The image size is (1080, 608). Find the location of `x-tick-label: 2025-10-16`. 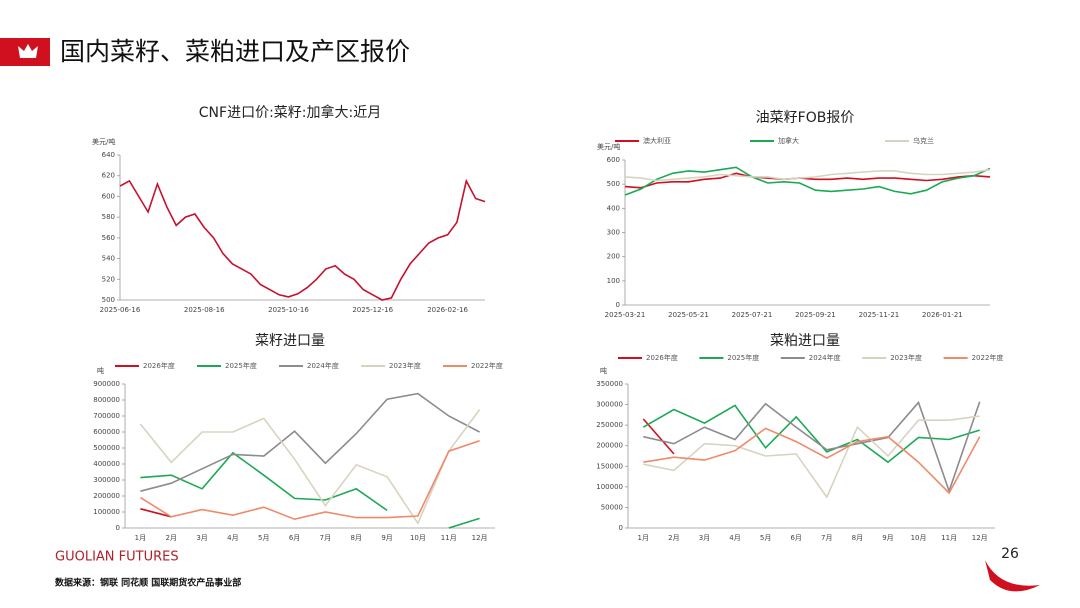

x-tick-label: 2025-10-16 is located at coordinates (288, 310).